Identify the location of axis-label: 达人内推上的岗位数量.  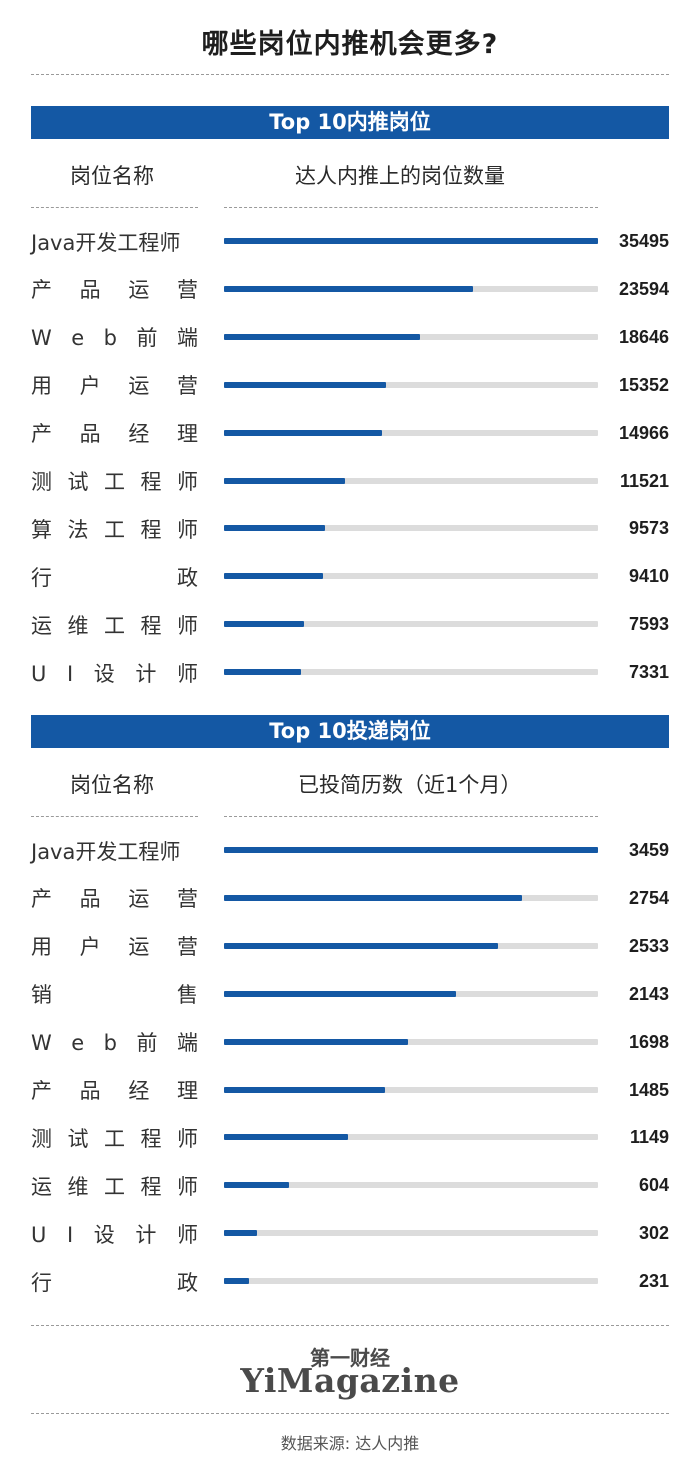
(400, 176).